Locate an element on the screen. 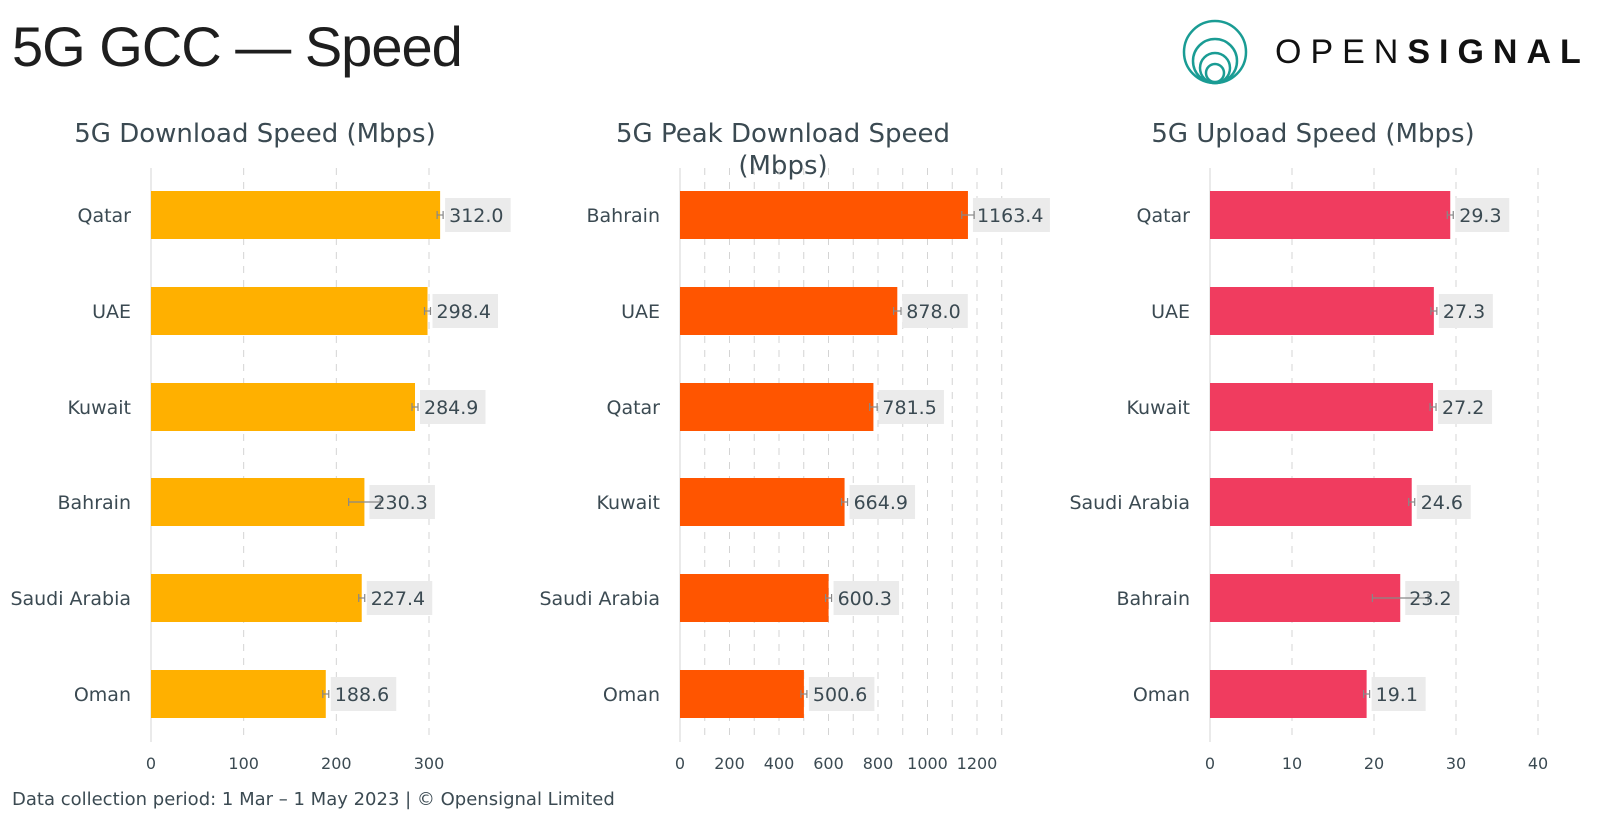  value-label: 227.4 is located at coordinates (398, 599).